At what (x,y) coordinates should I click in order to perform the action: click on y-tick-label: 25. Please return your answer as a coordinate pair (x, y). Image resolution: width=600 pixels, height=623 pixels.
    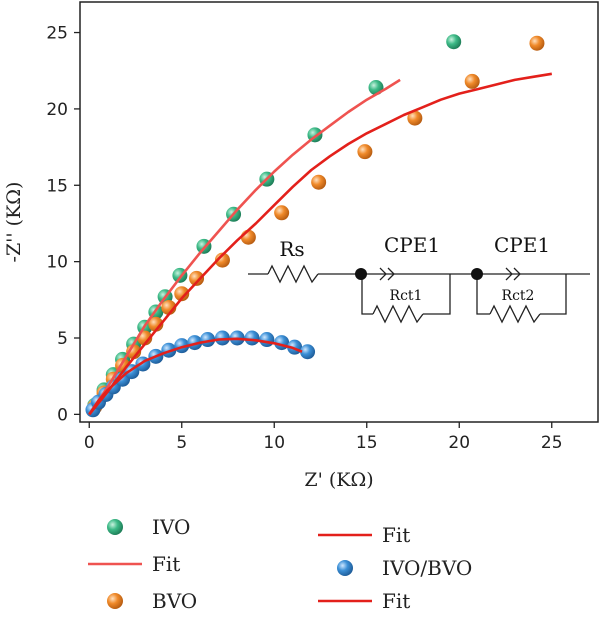
    Looking at the image, I should click on (57, 34).